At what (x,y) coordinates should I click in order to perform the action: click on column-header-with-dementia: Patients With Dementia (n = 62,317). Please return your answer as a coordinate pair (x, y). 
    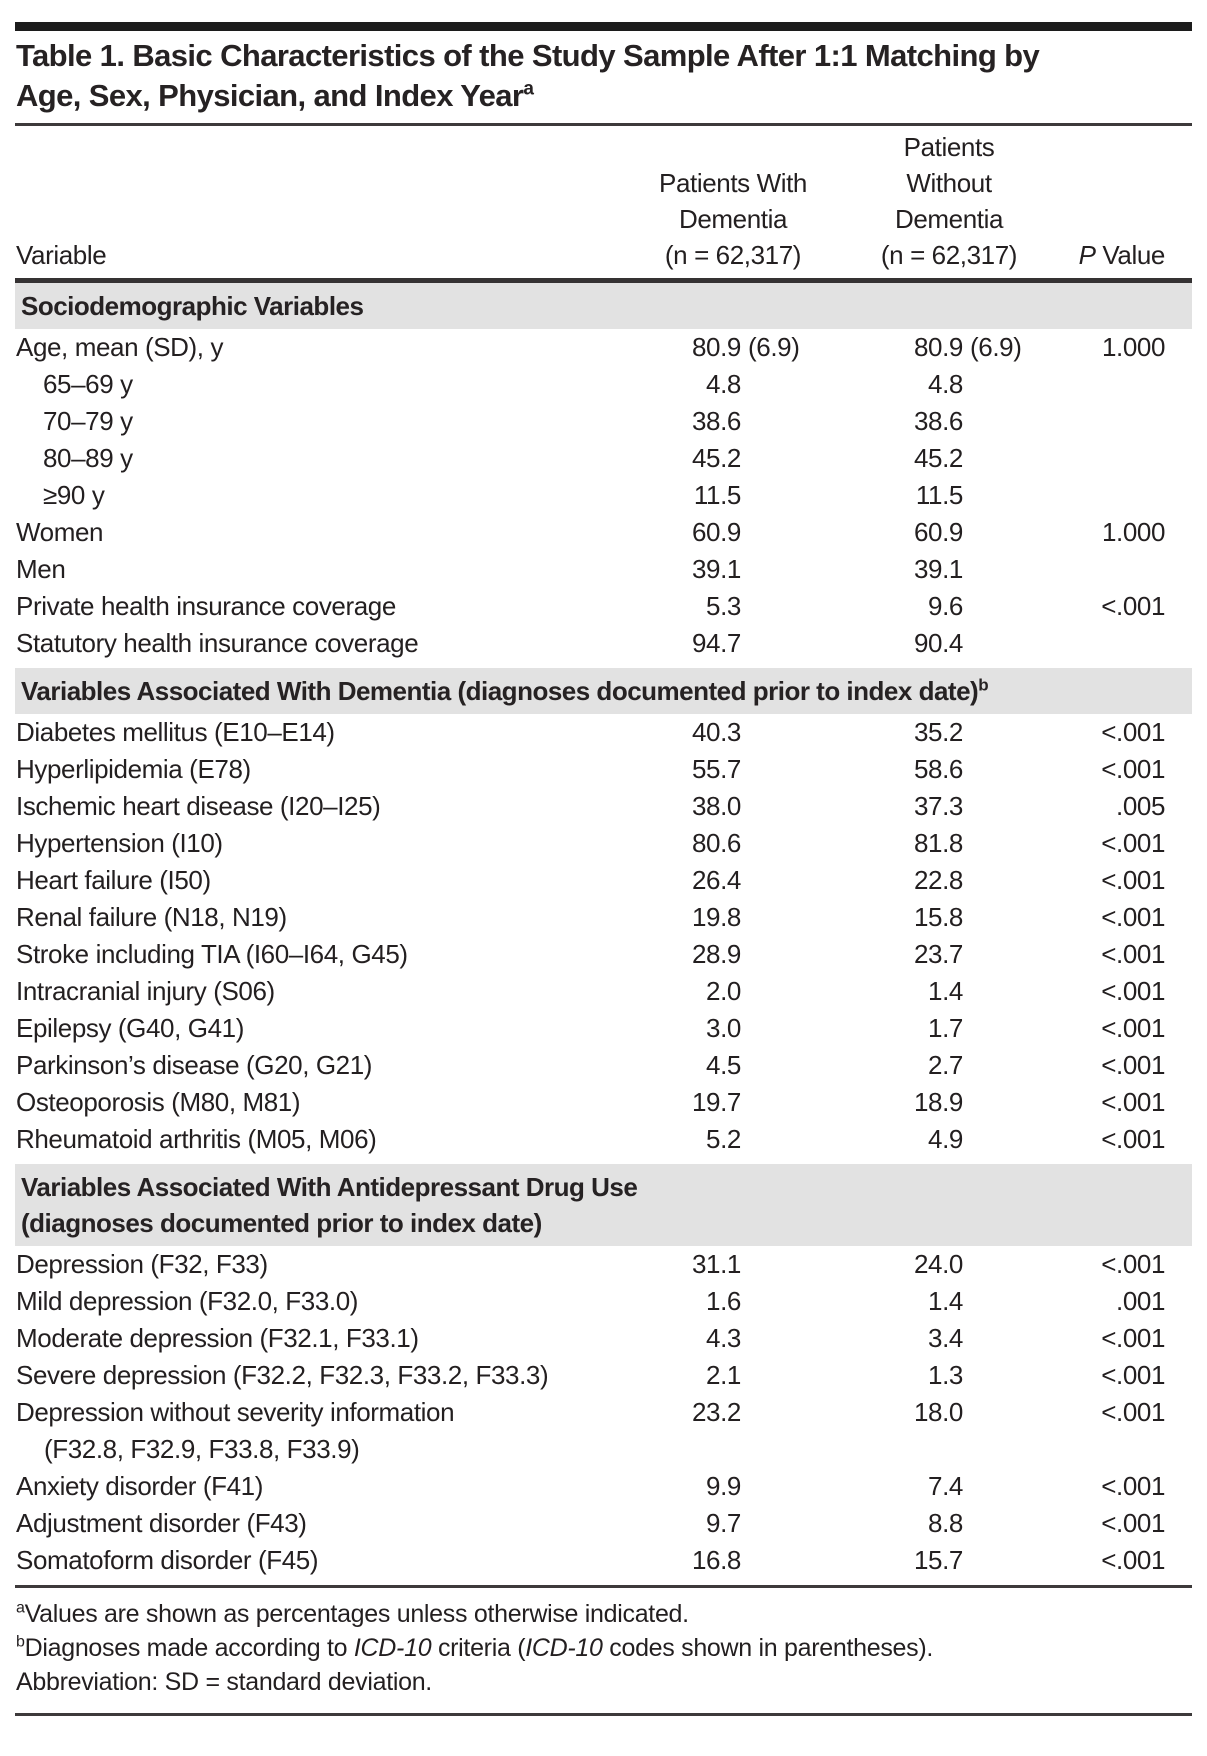
    Looking at the image, I should click on (733, 219).